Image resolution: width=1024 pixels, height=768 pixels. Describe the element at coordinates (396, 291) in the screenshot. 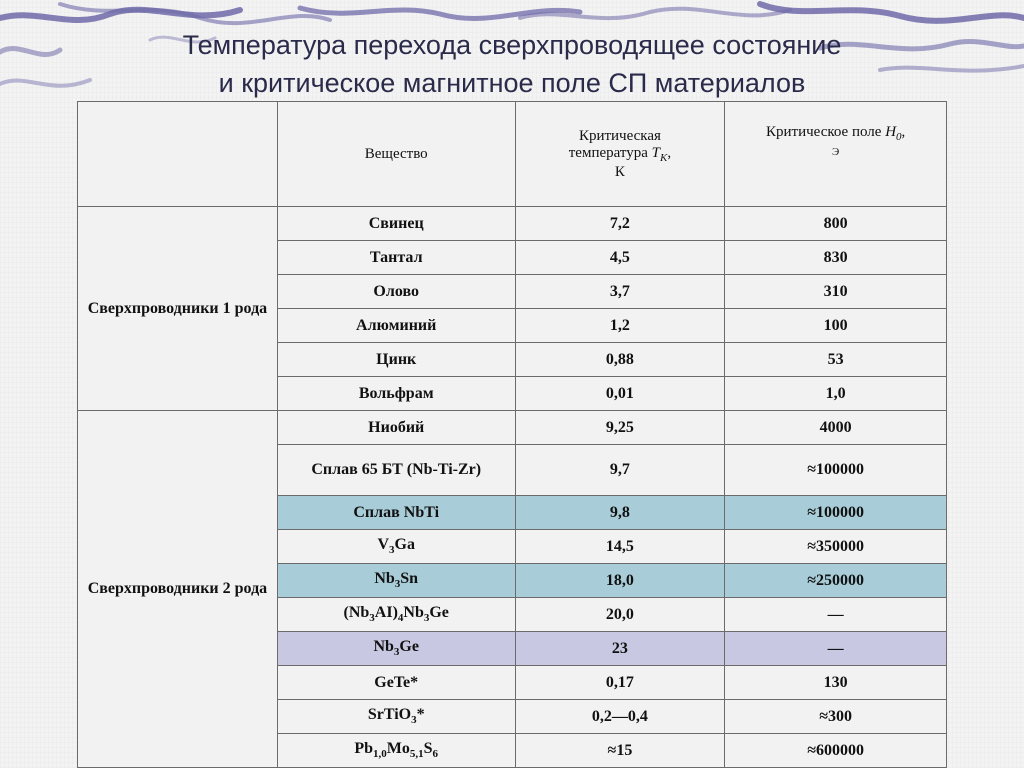

I see `cell-substance: Олово` at that location.